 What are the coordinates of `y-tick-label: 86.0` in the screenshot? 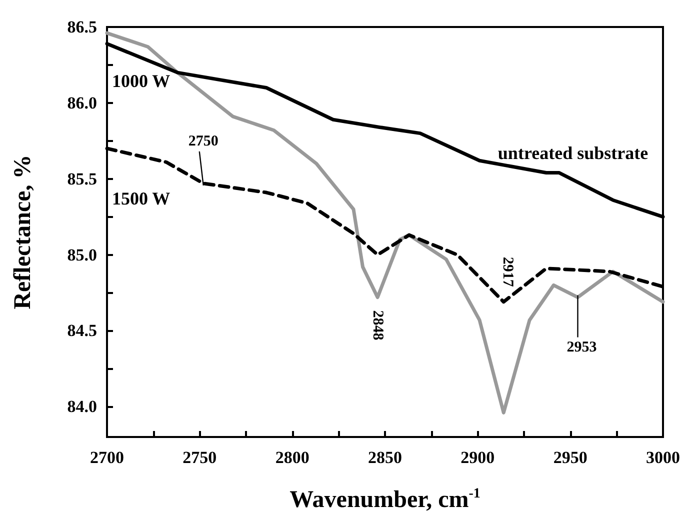 It's located at (82, 102).